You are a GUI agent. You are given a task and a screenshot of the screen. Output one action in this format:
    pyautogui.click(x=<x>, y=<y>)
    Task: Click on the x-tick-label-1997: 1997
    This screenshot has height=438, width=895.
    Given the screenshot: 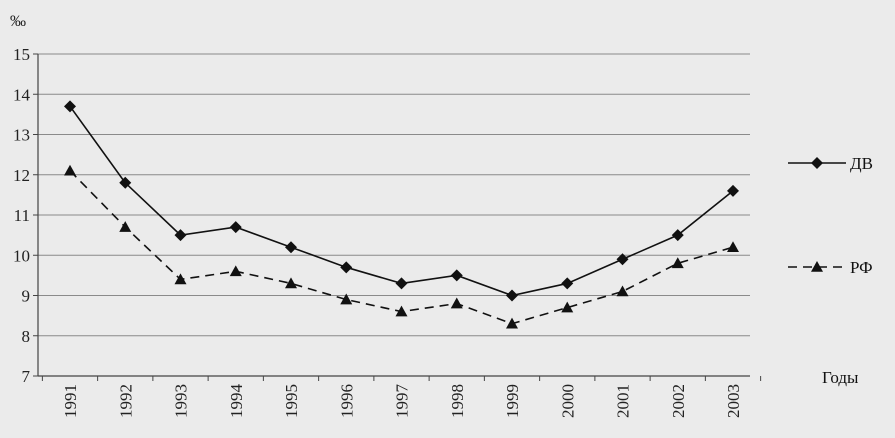 What is the action you would take?
    pyautogui.click(x=402, y=401)
    